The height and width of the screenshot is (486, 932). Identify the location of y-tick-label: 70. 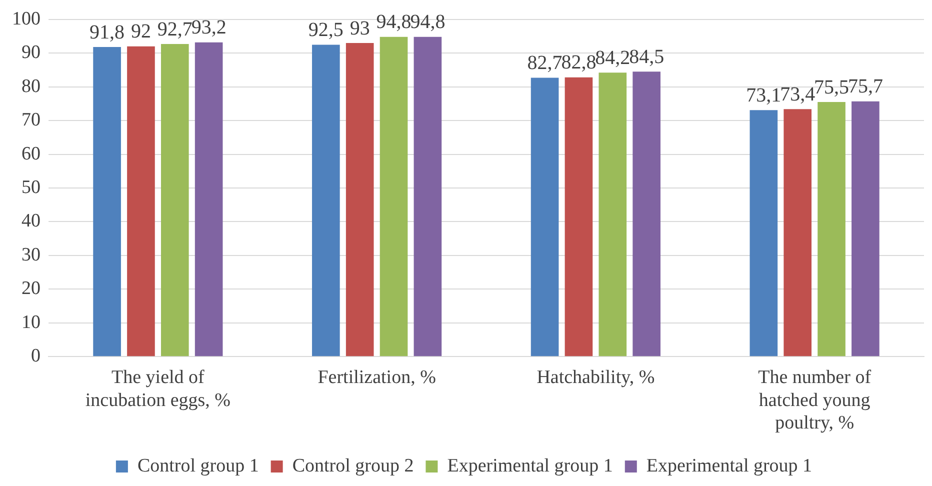
(31, 120).